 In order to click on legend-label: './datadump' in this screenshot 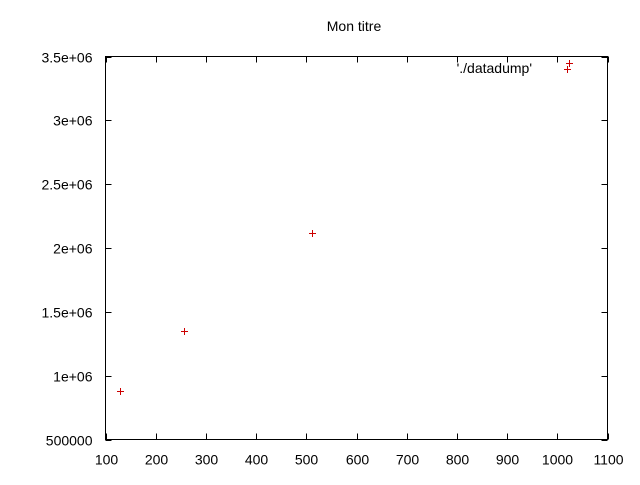, I will do `click(494, 68)`.